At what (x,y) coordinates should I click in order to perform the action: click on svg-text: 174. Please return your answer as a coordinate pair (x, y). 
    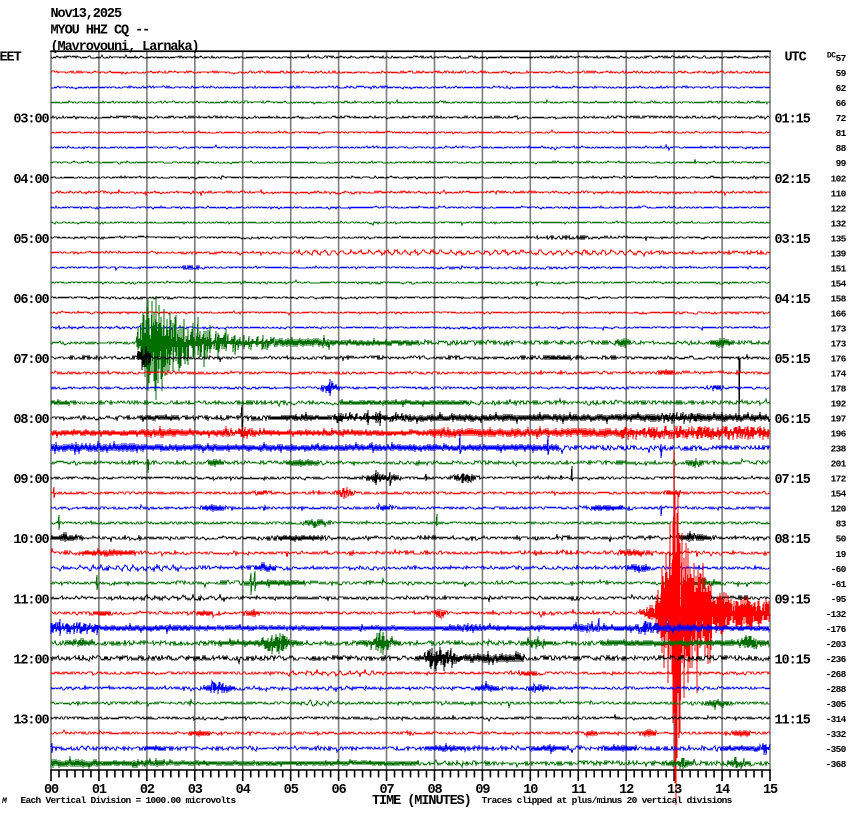
    Looking at the image, I should click on (839, 374).